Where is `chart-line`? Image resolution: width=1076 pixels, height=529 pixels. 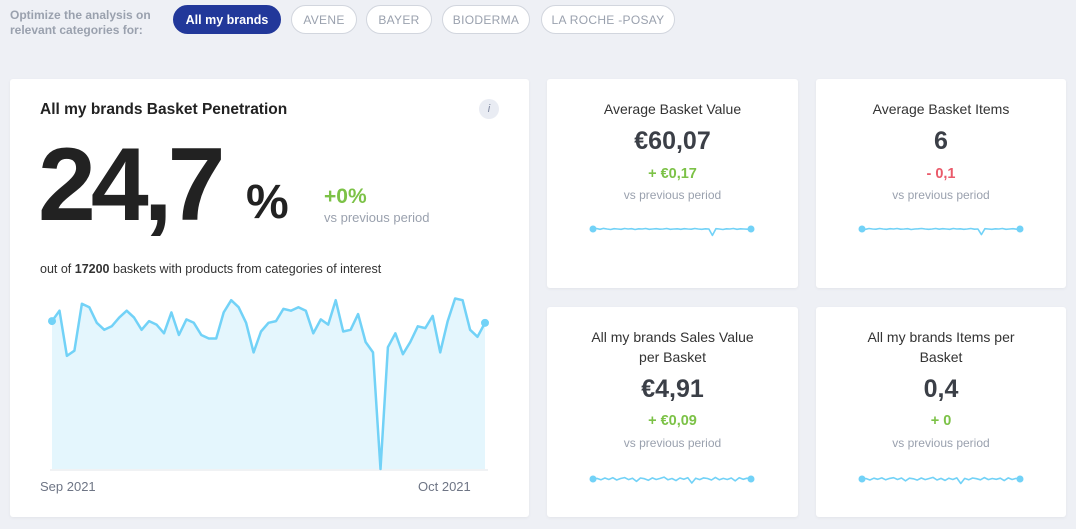 chart-line is located at coordinates (268, 384).